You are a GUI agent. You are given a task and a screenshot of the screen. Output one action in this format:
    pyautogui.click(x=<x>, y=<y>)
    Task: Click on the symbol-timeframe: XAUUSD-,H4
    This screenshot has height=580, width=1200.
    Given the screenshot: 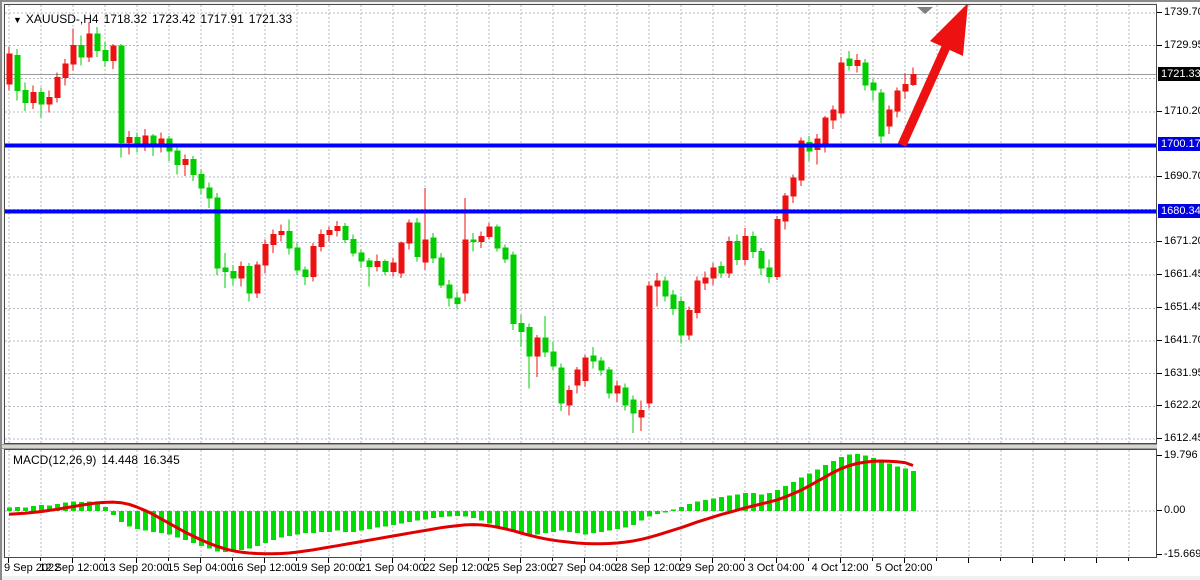 What is the action you would take?
    pyautogui.click(x=62, y=19)
    